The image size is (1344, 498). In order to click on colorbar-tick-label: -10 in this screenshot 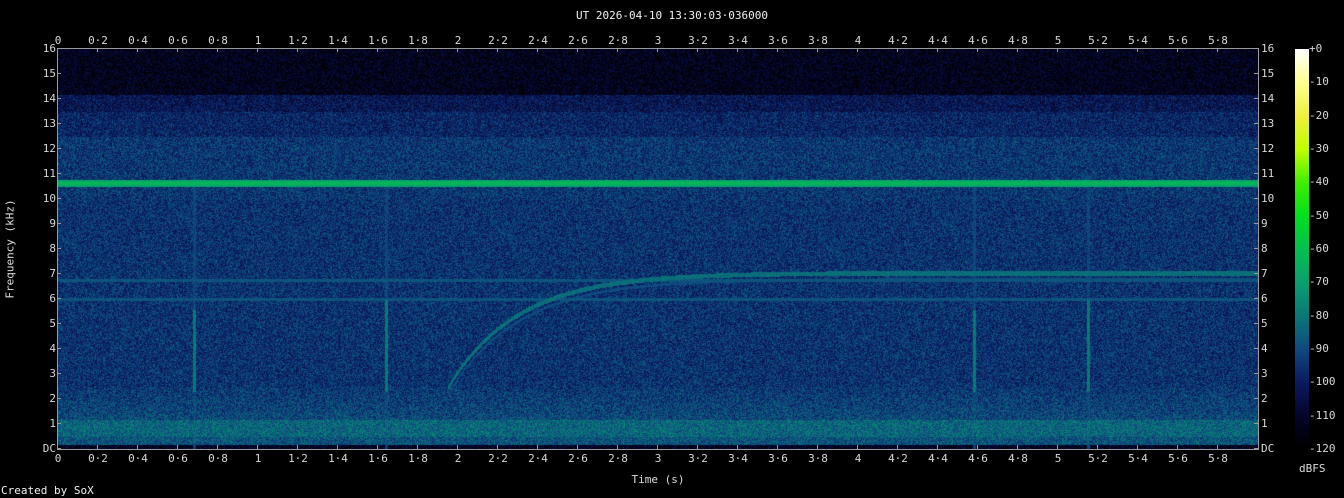, I will do `click(1319, 82)`.